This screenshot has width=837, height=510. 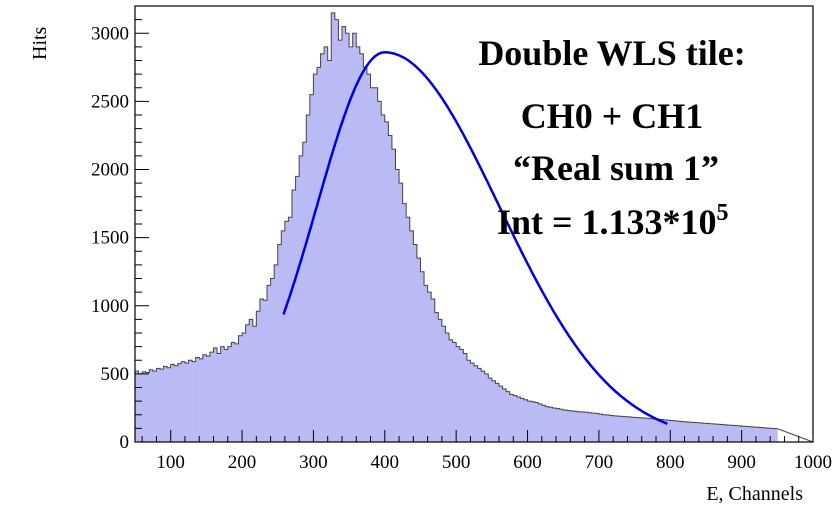 I want to click on y-tick-label: 1500, so click(x=110, y=238).